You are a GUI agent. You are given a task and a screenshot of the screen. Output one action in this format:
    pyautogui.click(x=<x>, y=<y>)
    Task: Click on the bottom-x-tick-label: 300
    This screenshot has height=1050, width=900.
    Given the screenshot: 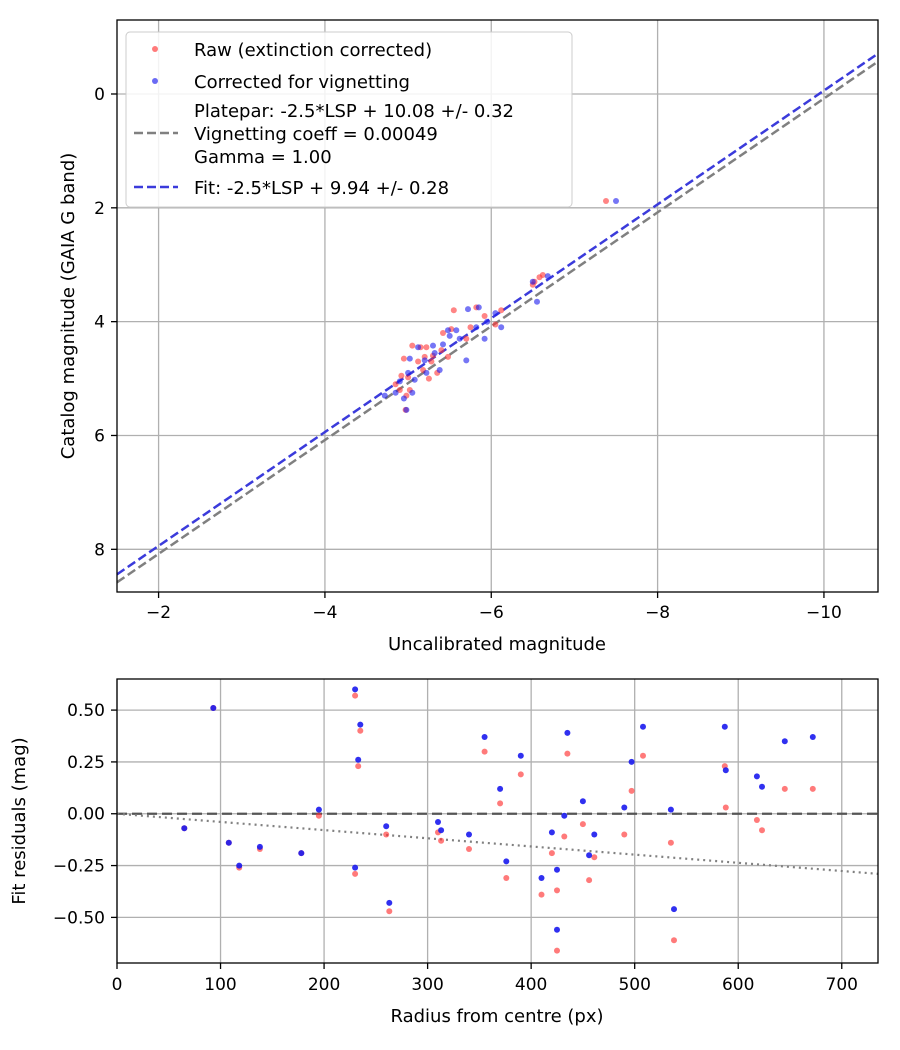 What is the action you would take?
    pyautogui.click(x=427, y=985)
    